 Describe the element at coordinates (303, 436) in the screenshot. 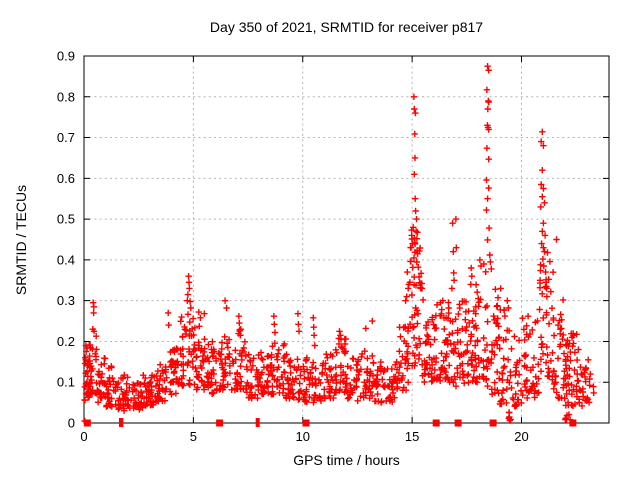

I see `x-tick-label: 10` at that location.